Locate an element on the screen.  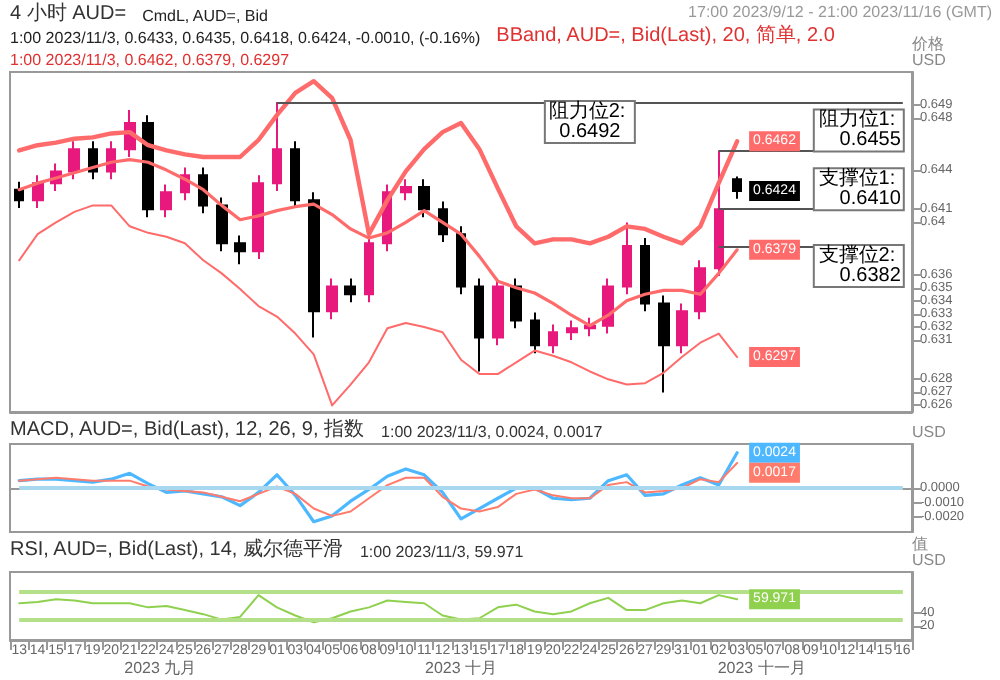
text: CmdL, AUD=, Bid is located at coordinates (205, 16).